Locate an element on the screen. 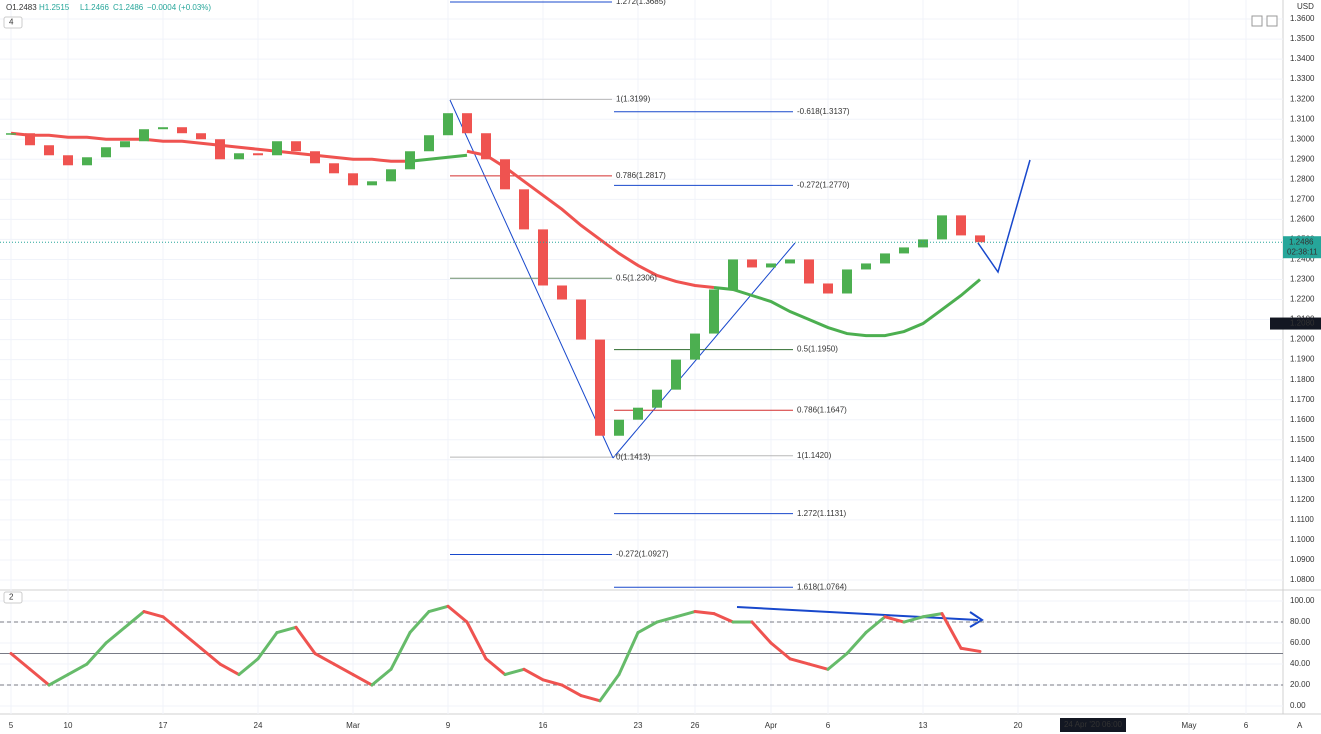 This screenshot has height=734, width=1321. y-tick-label: 1.3500 is located at coordinates (1302, 38).